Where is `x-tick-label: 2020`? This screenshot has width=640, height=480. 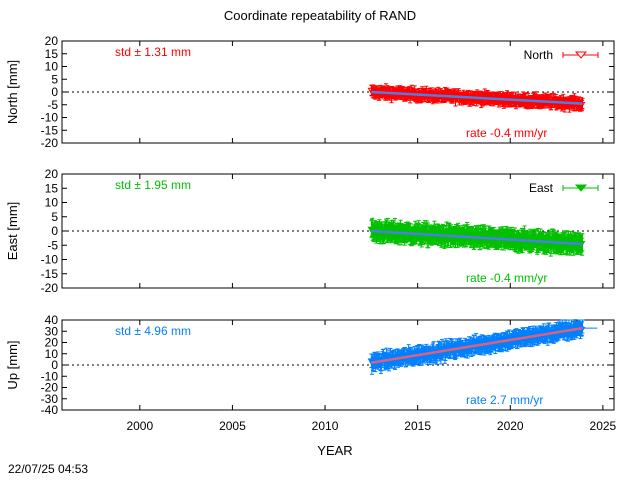
x-tick-label: 2020 is located at coordinates (510, 426).